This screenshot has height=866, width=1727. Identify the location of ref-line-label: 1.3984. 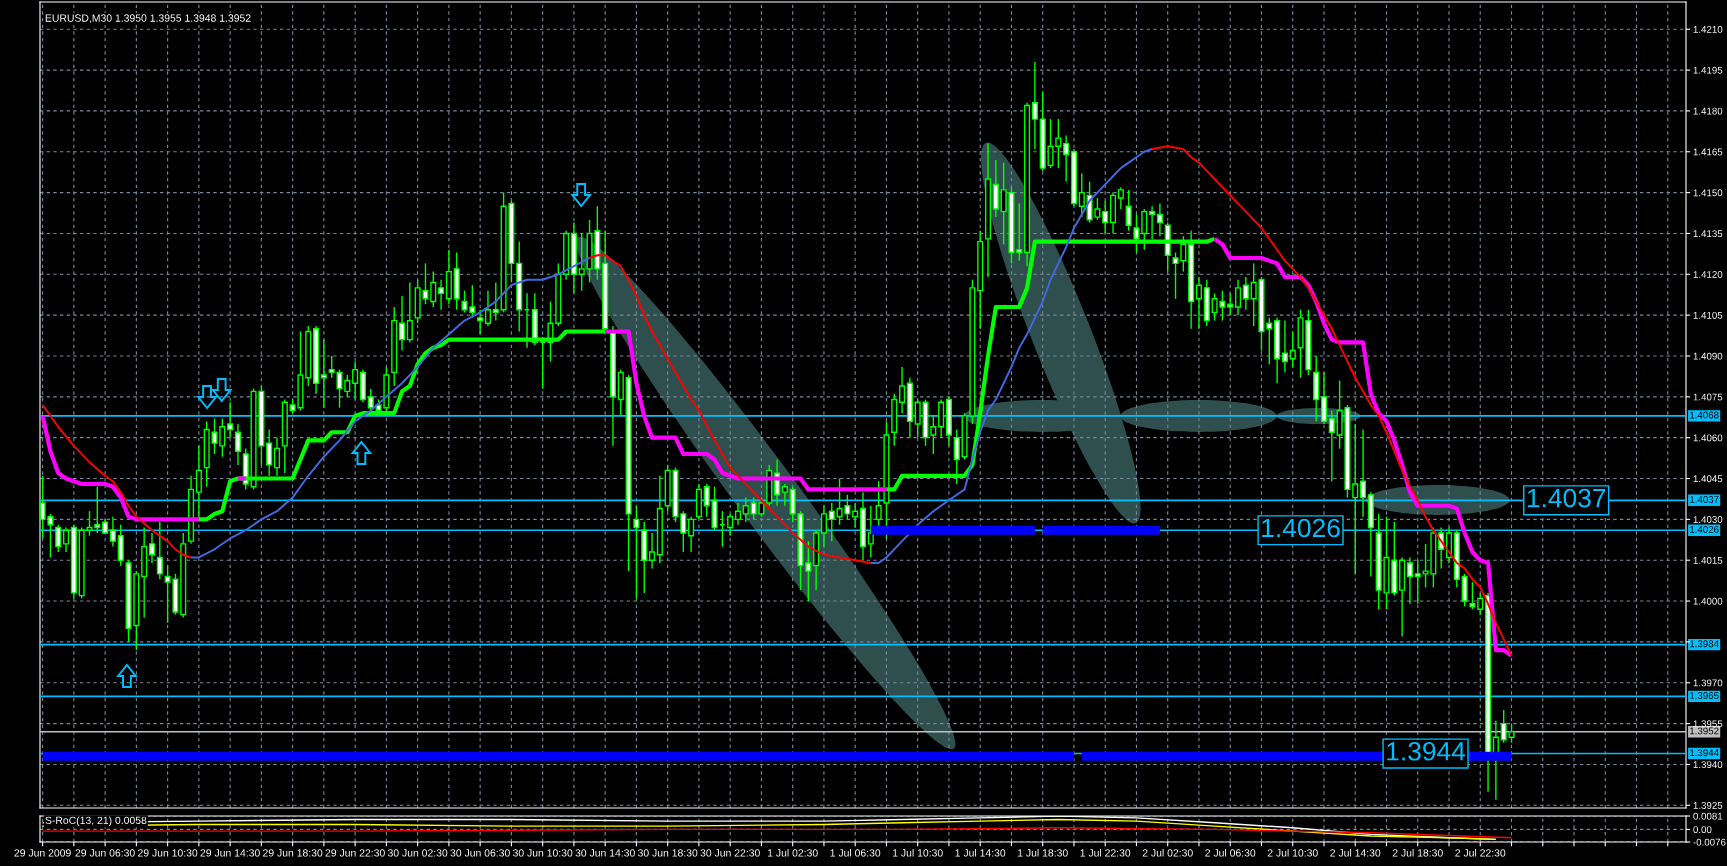
(1704, 644).